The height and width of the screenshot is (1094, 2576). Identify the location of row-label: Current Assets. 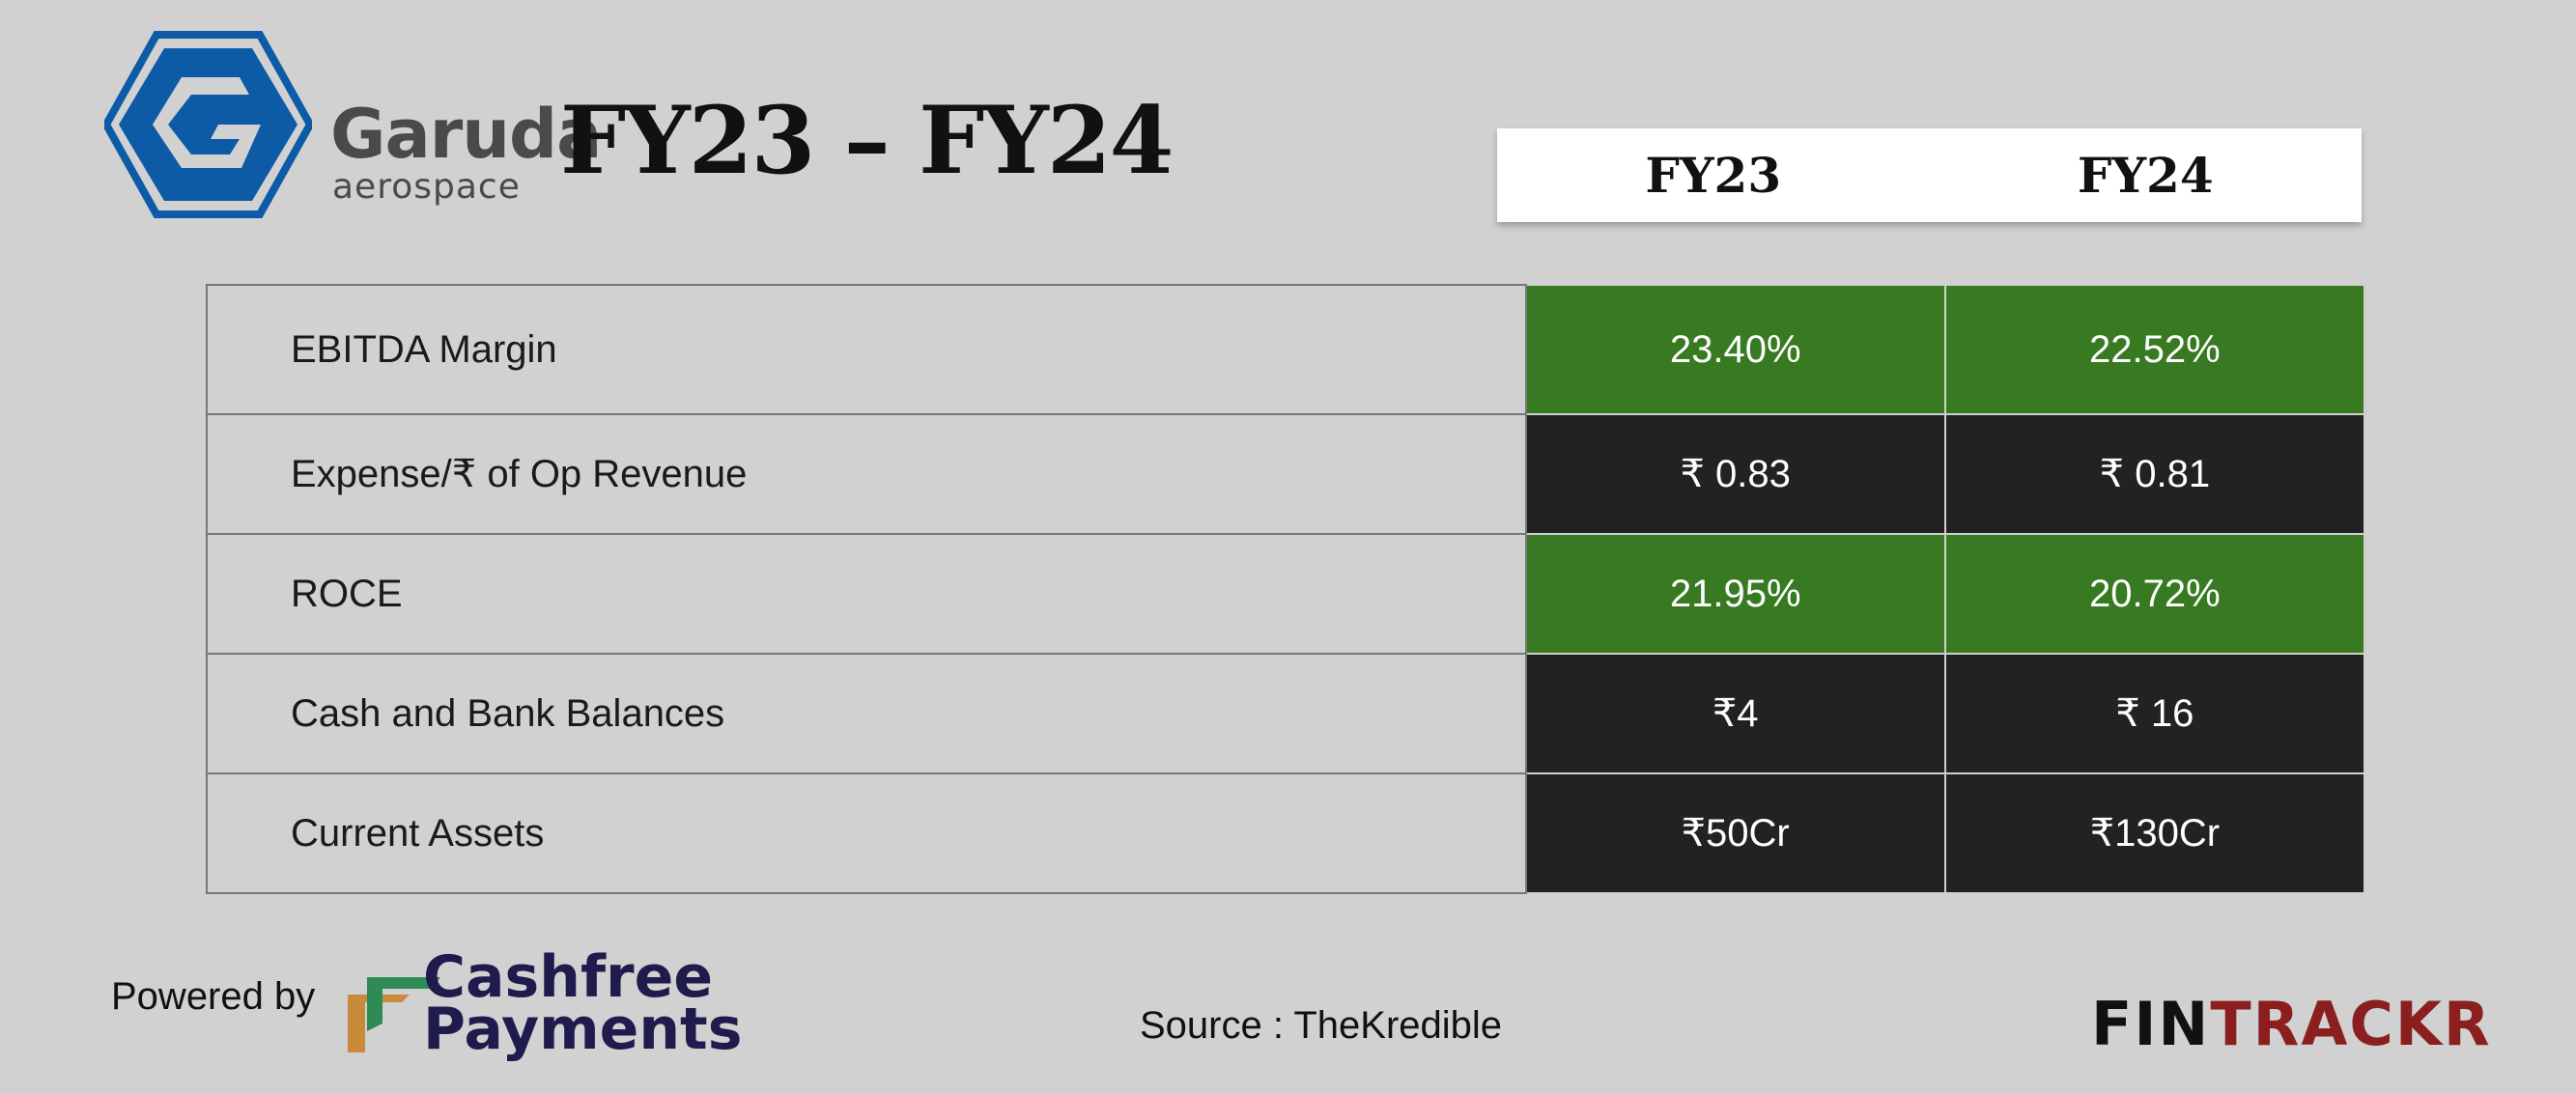
(866, 833).